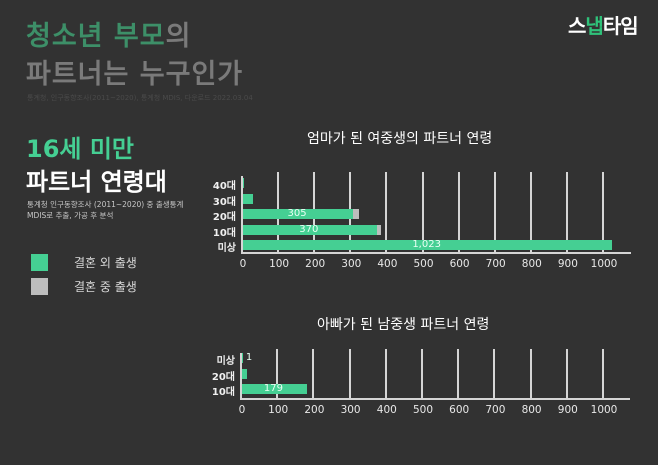 This screenshot has height=465, width=658. I want to click on subtitle-green: 16세 미만, so click(80, 149).